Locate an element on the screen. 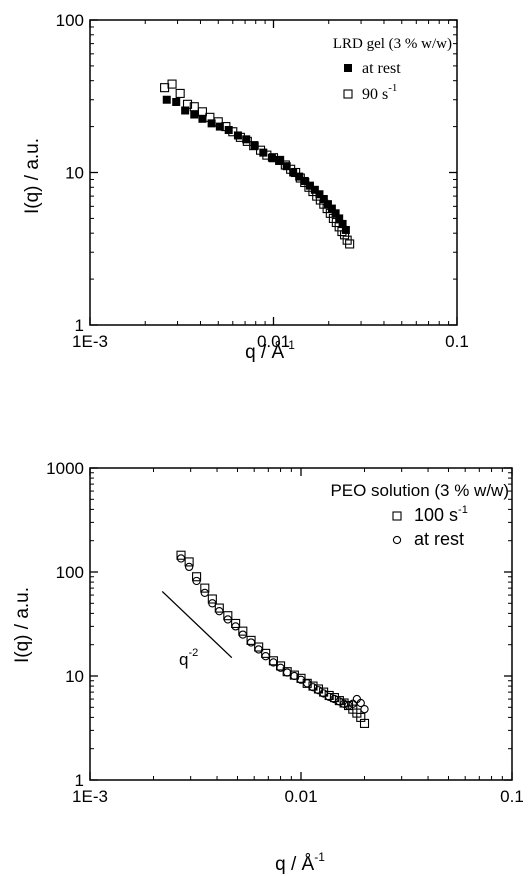 The height and width of the screenshot is (876, 532). slope-guide-line is located at coordinates (197, 624).